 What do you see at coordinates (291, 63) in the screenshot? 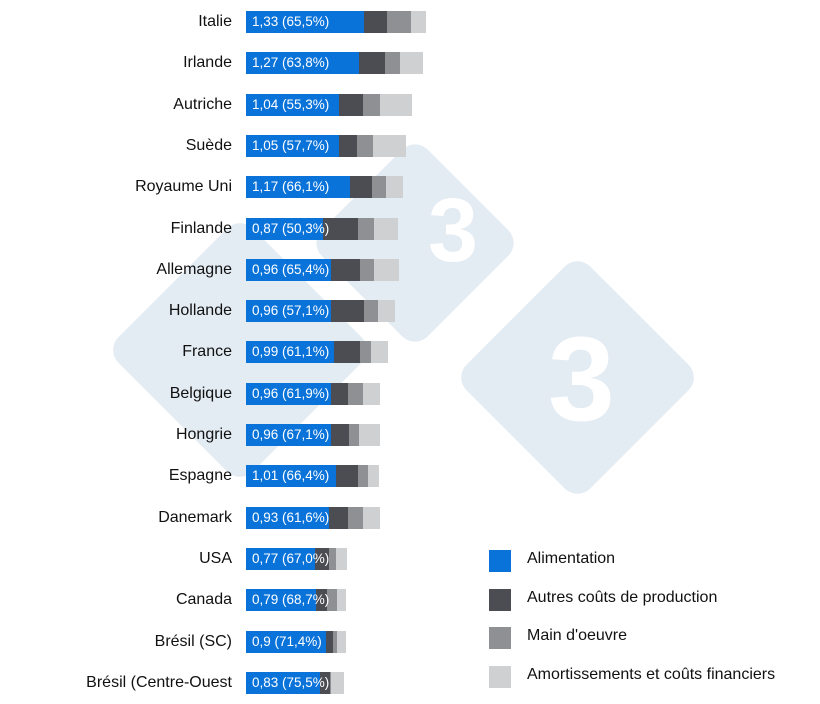
I see `value-label: 1,27 (63,8%)` at bounding box center [291, 63].